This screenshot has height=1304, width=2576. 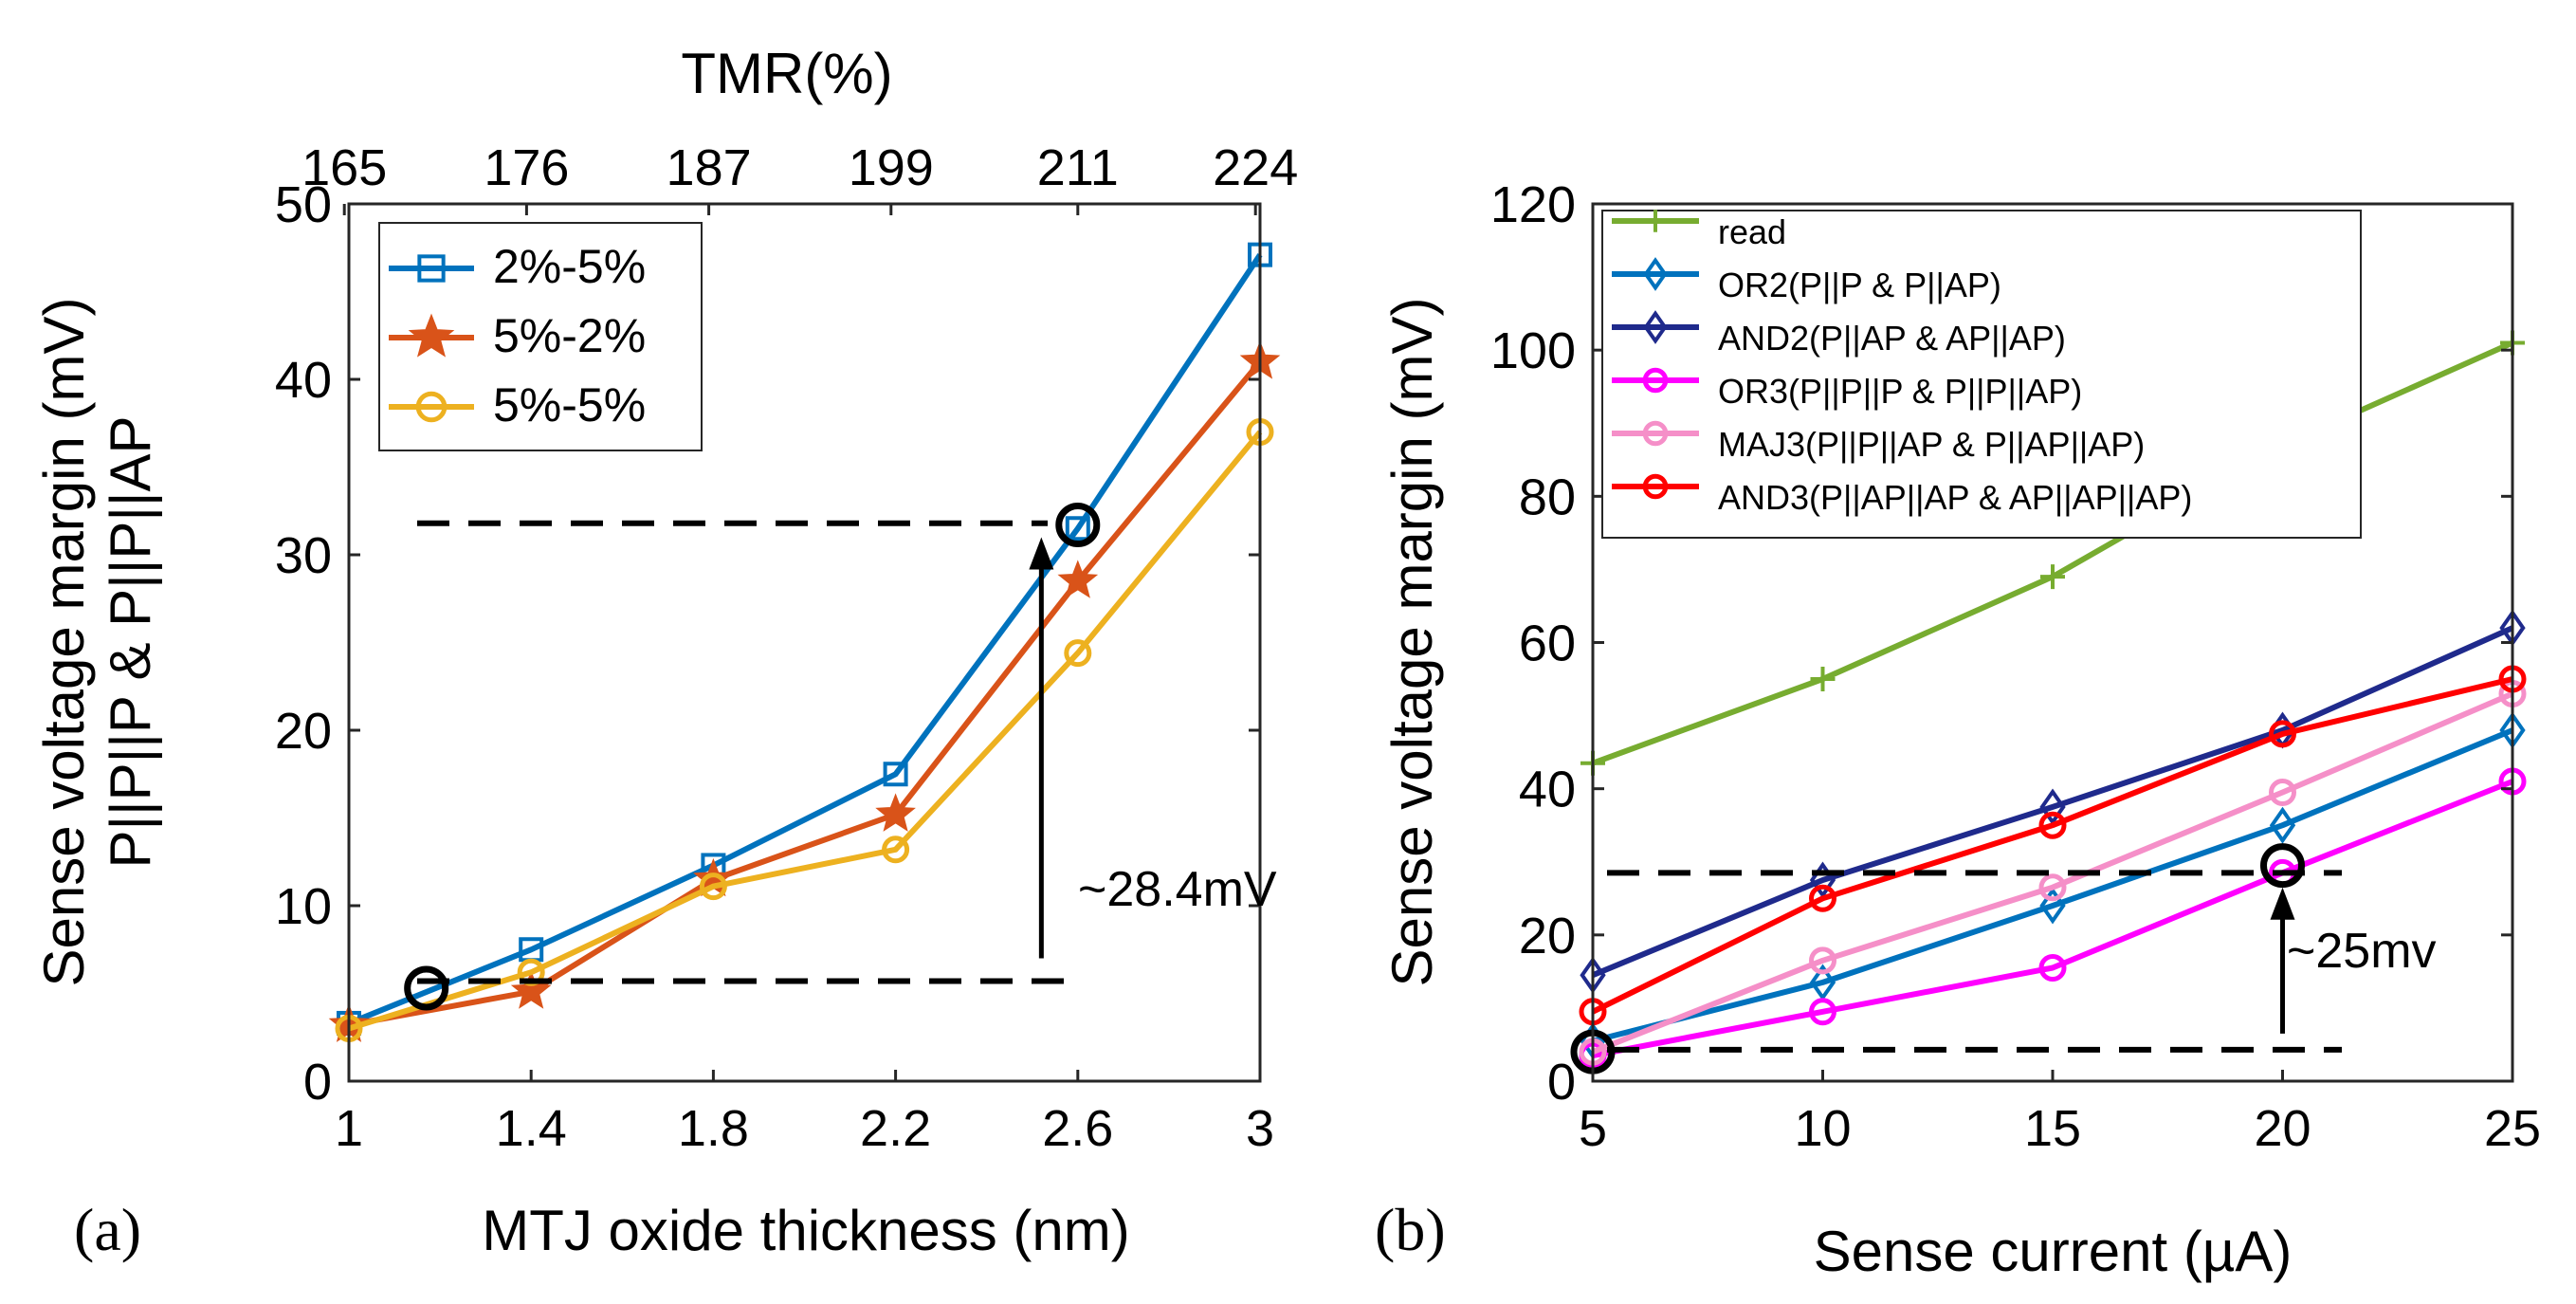 I want to click on chart-b-ylabel: Sense voltage margin (mV), so click(x=1412, y=642).